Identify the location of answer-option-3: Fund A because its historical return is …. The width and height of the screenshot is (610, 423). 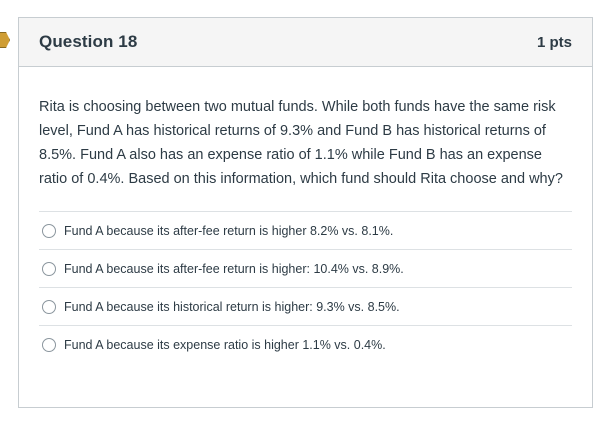
(305, 307).